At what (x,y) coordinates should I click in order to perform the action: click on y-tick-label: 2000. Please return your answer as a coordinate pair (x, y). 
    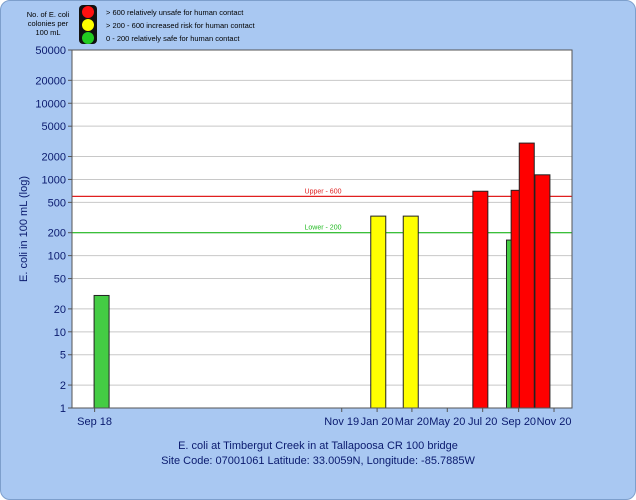
    Looking at the image, I should click on (54, 158).